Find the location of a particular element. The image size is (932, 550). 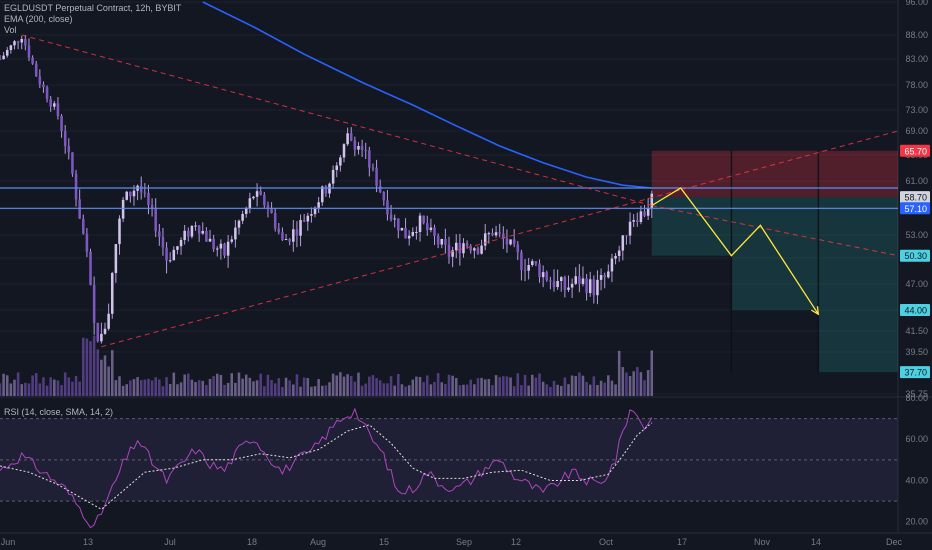

time-tick-label: Sep is located at coordinates (464, 542).